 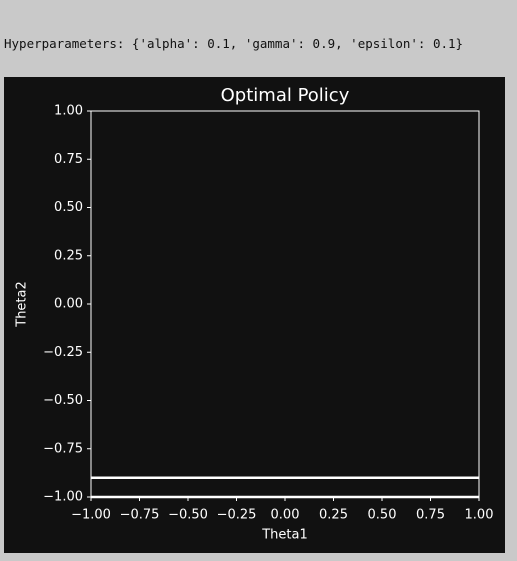 I want to click on x-tick-label: 0.75, so click(x=430, y=515).